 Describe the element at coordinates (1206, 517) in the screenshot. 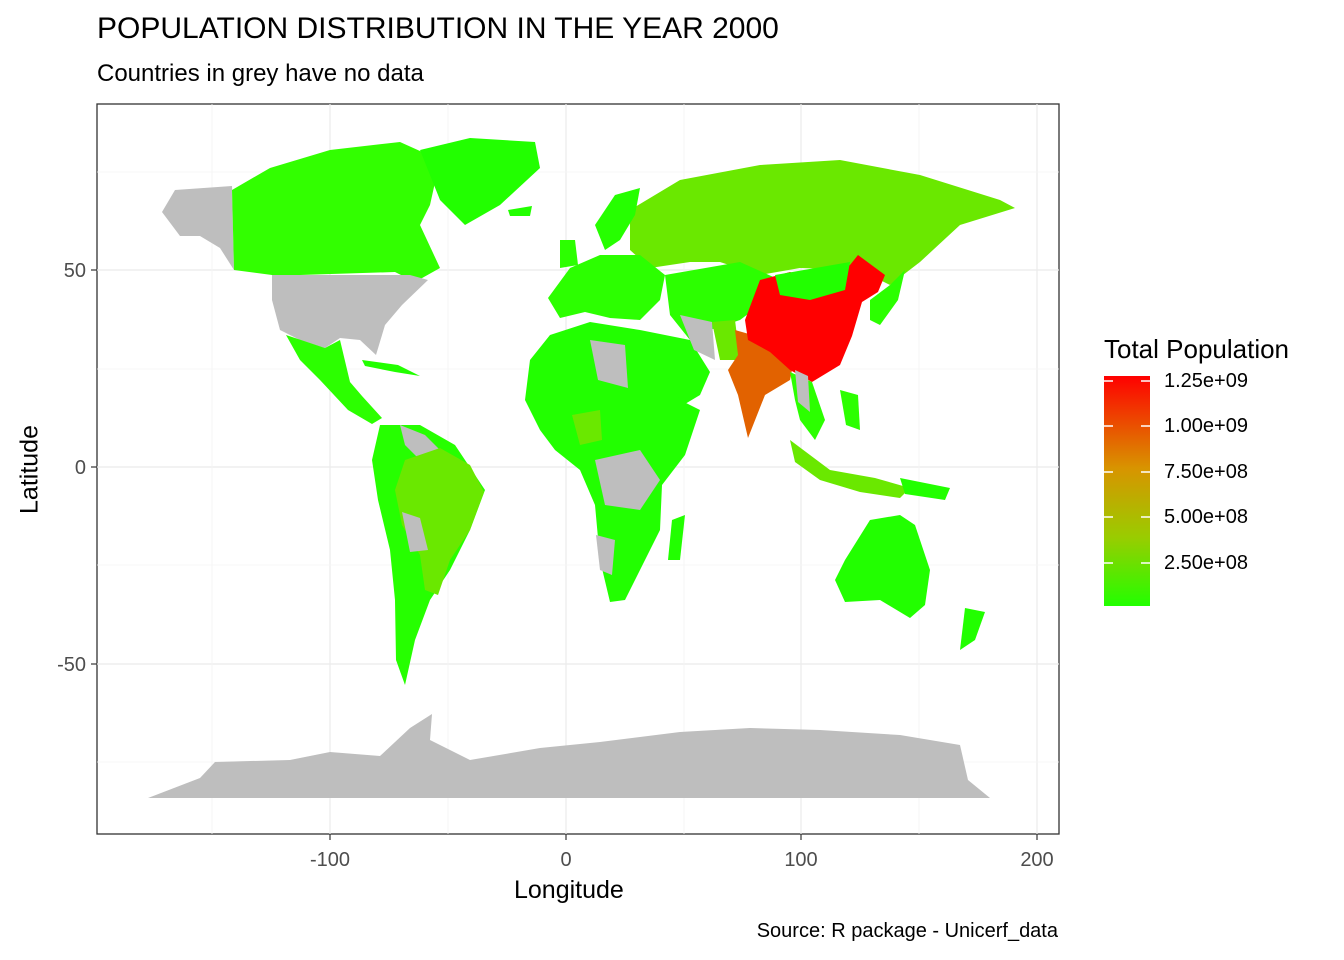

I see `legend-label: 5.00e+08` at that location.